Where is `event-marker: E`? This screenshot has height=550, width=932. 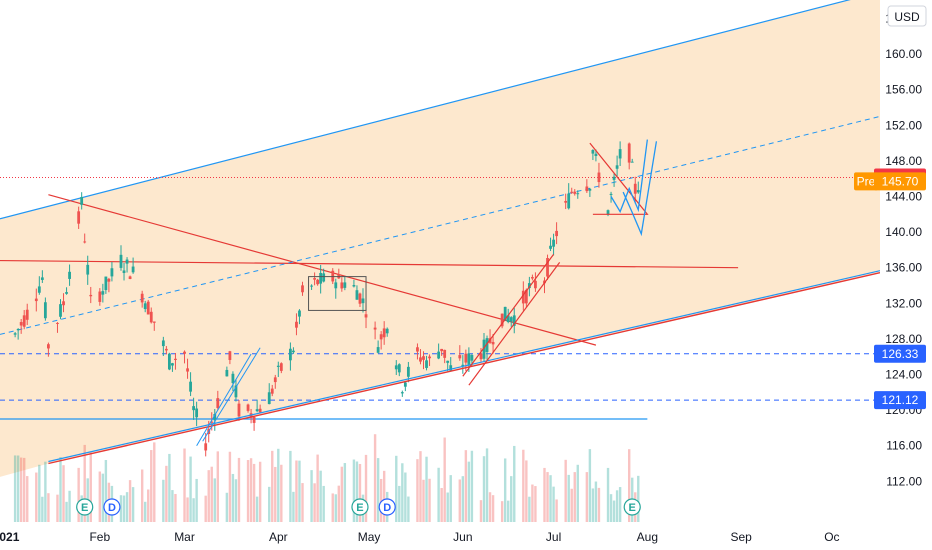 event-marker: E is located at coordinates (632, 507).